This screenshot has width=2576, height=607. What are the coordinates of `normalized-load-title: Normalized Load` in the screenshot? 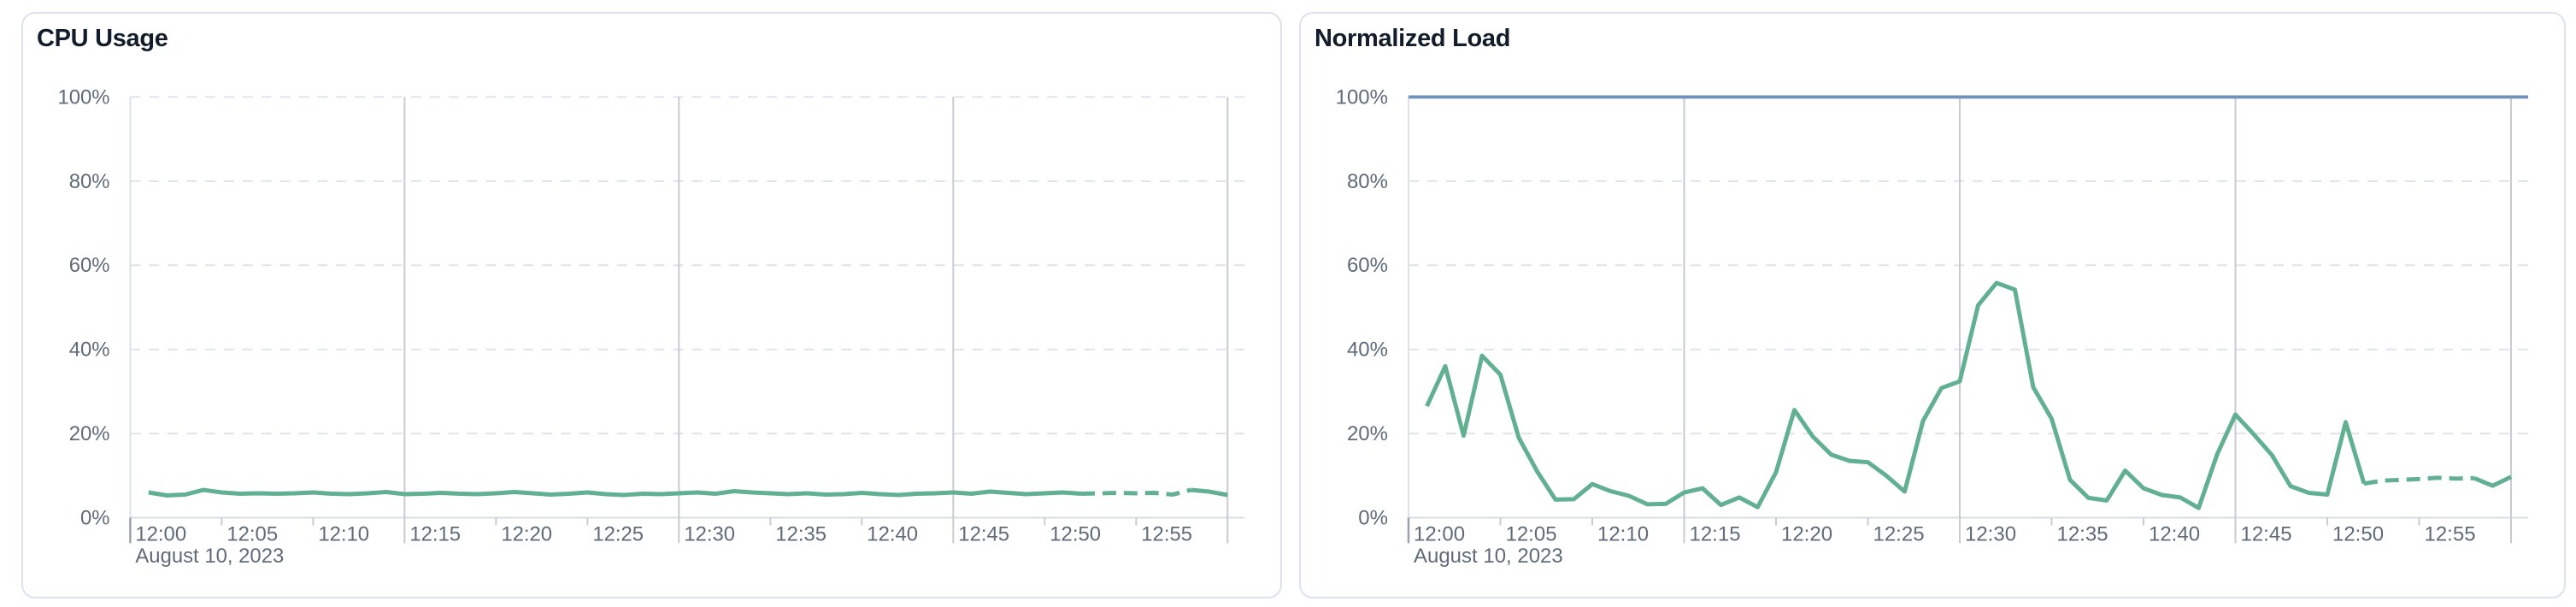 It's located at (1412, 38).